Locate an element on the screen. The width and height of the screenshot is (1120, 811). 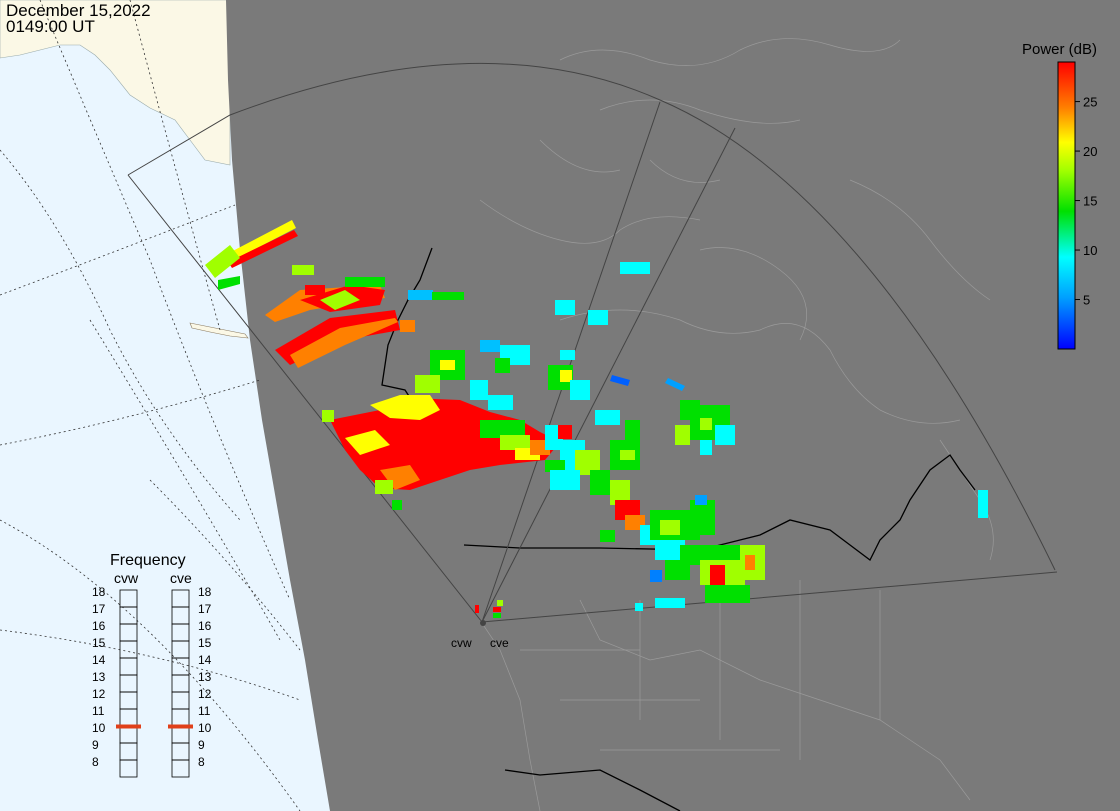
land-day-peninsula is located at coordinates (219, 330).